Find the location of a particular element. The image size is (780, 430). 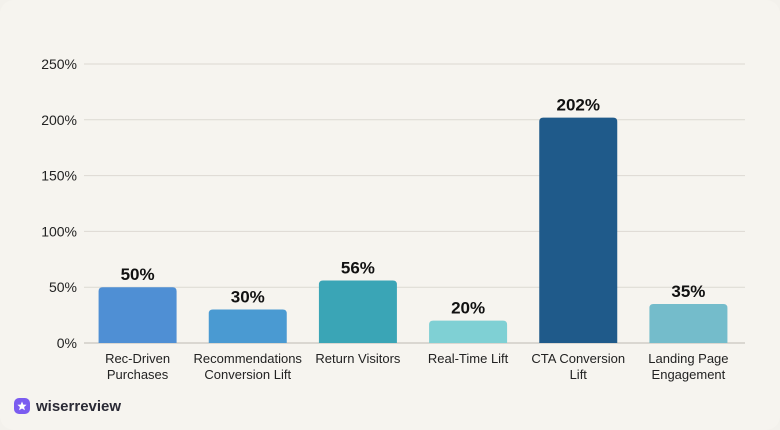

x-category-label: Rec-Driven is located at coordinates (137, 358).